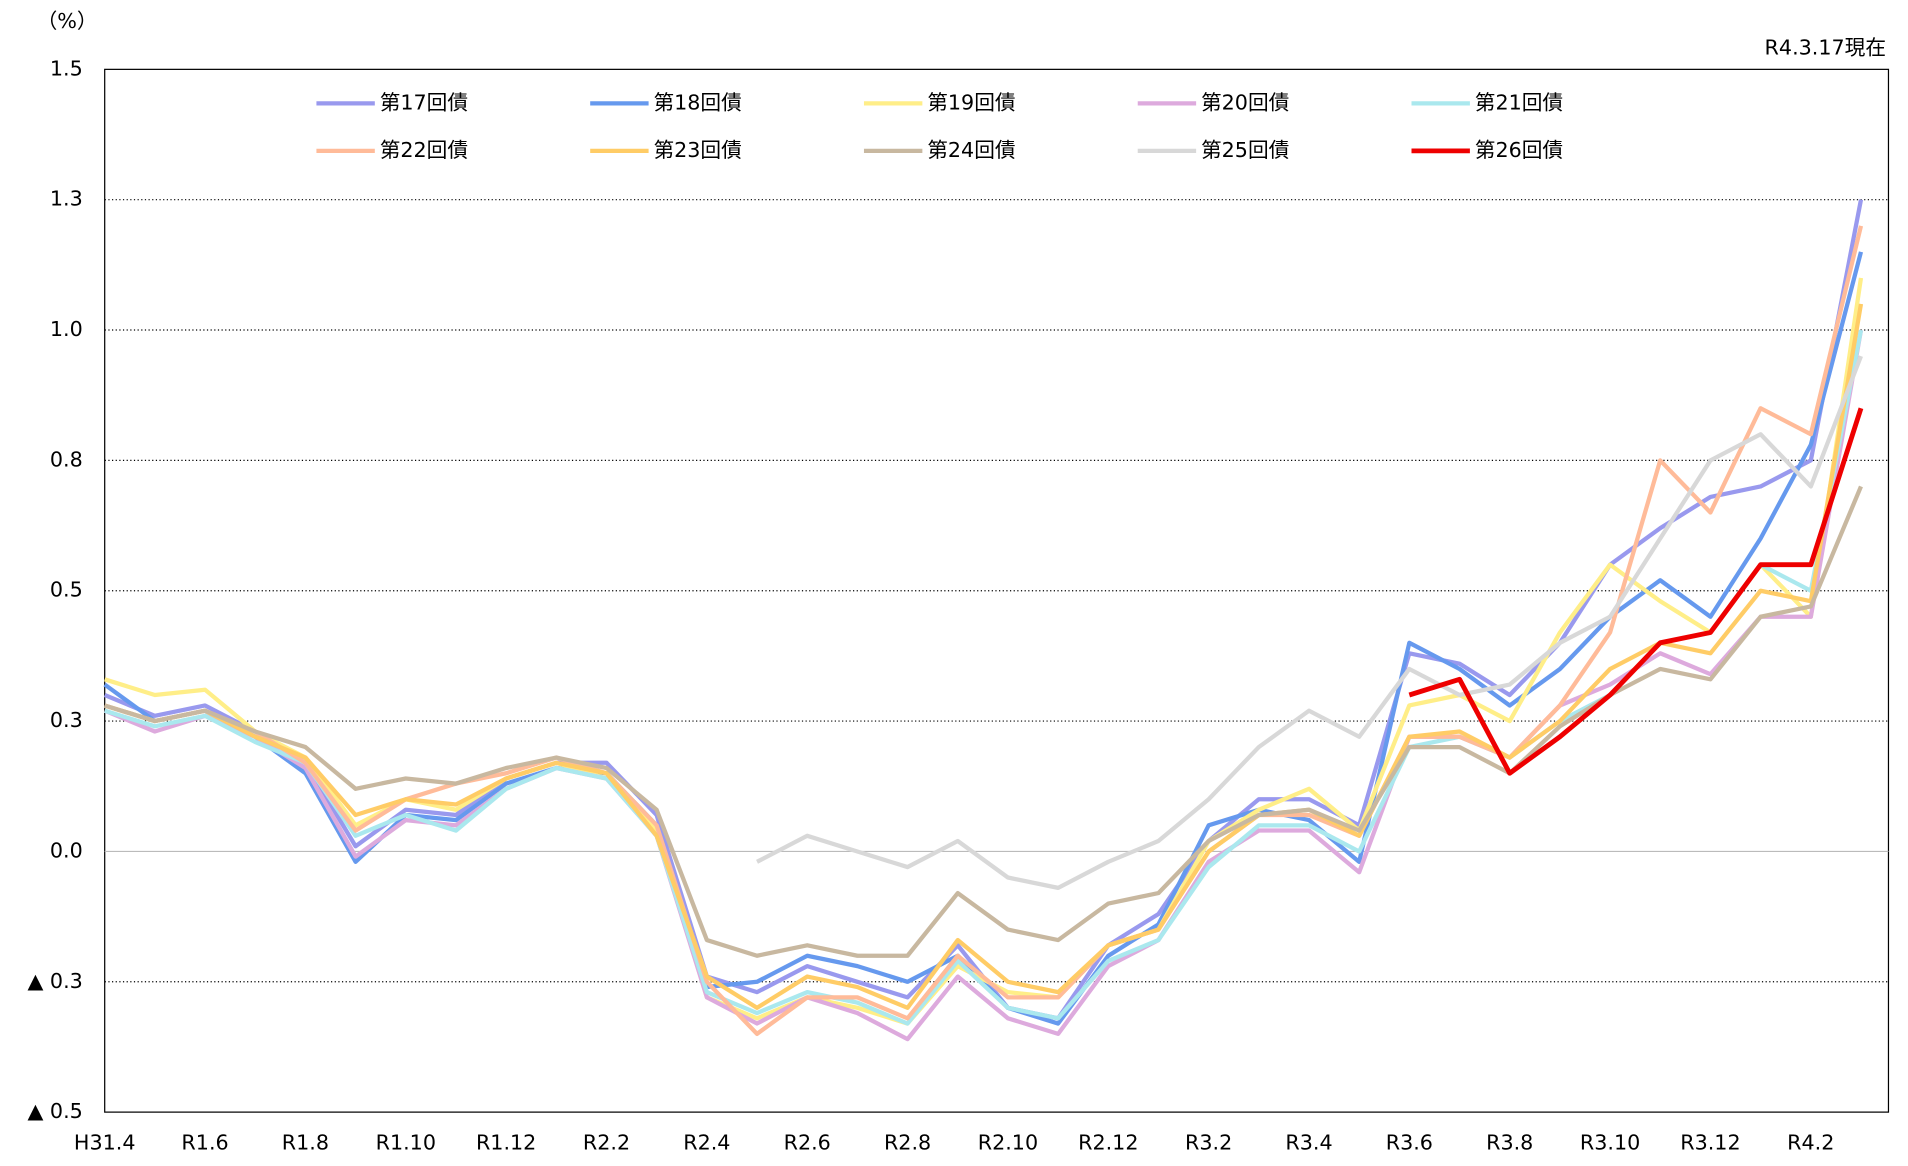 Image resolution: width=1908 pixels, height=1166 pixels. What do you see at coordinates (1810, 1143) in the screenshot?
I see `x-tick-label: R4.2` at bounding box center [1810, 1143].